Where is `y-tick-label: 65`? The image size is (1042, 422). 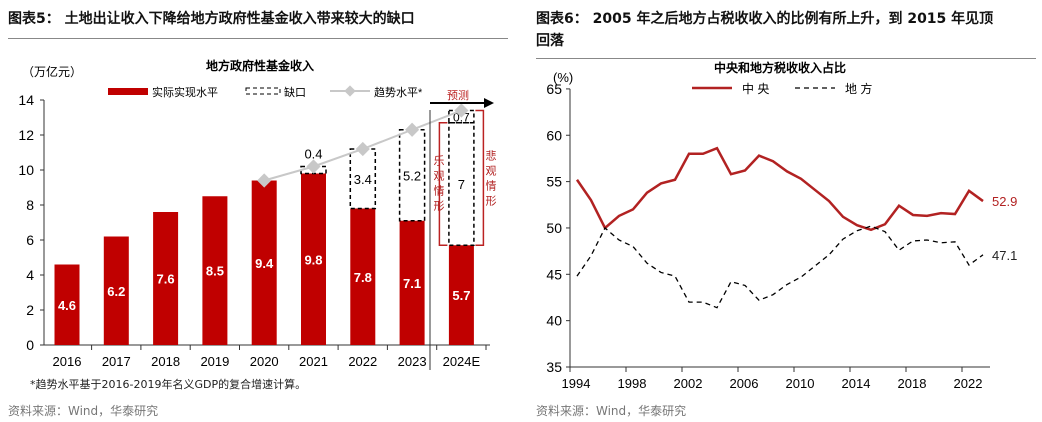 y-tick-label: 65 is located at coordinates (554, 89).